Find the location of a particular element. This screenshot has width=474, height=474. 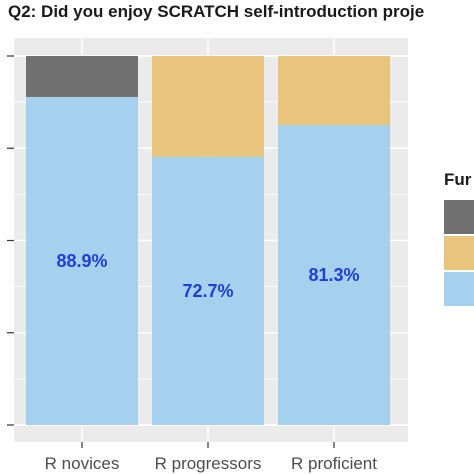

legend-title: Fur is located at coordinates (458, 179).